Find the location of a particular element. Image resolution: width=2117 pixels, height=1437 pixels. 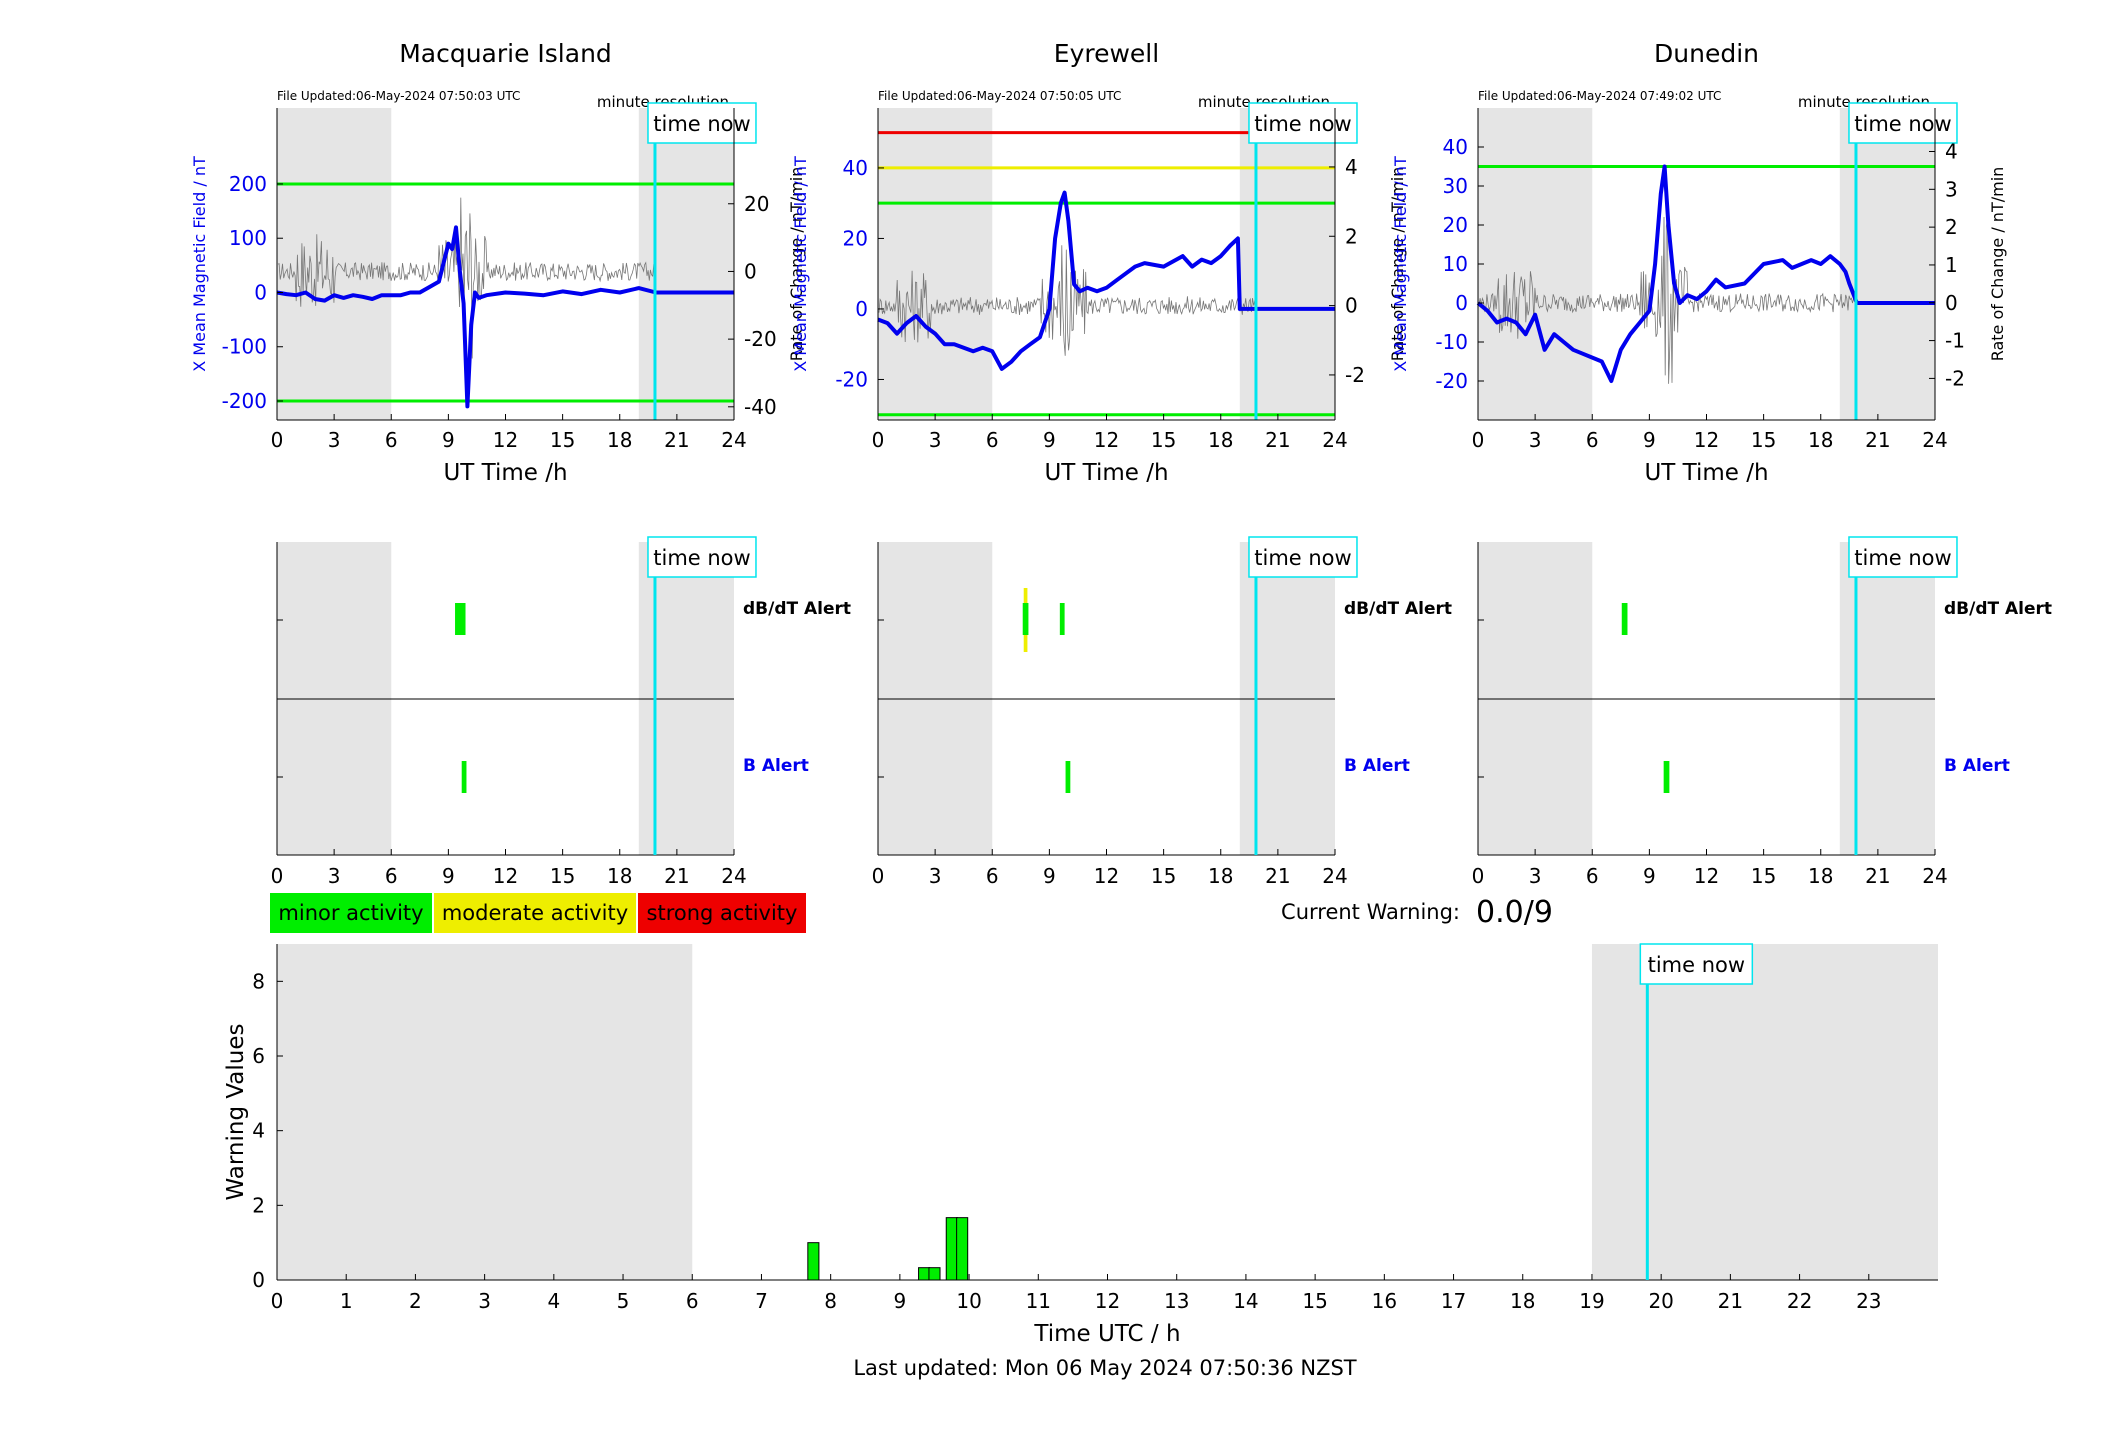

legend-moderate-label: moderate activity is located at coordinates (535, 913).